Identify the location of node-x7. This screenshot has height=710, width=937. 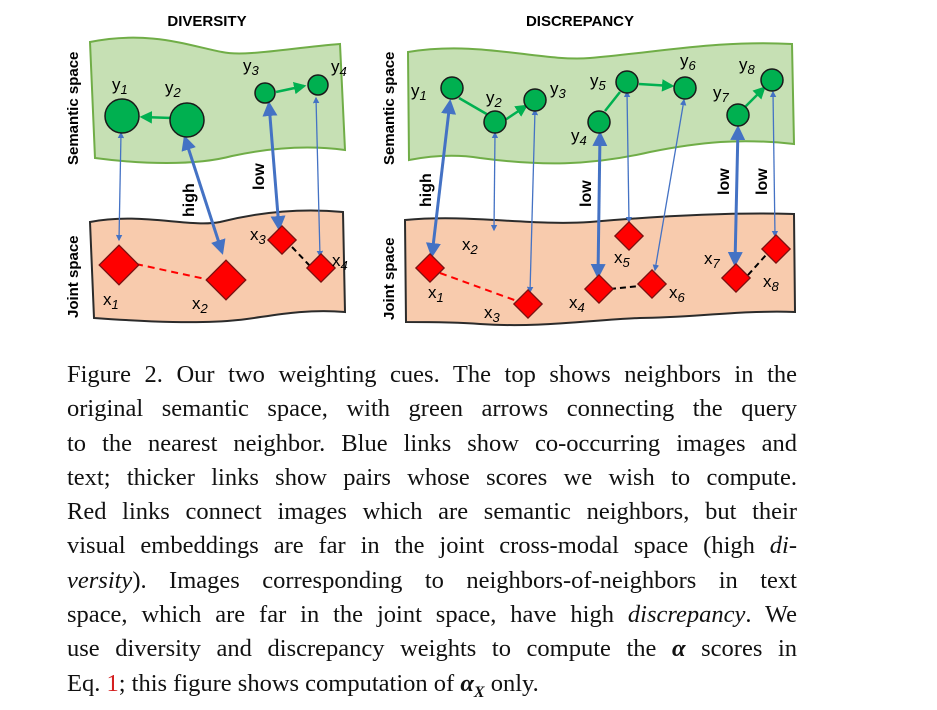
(736, 278).